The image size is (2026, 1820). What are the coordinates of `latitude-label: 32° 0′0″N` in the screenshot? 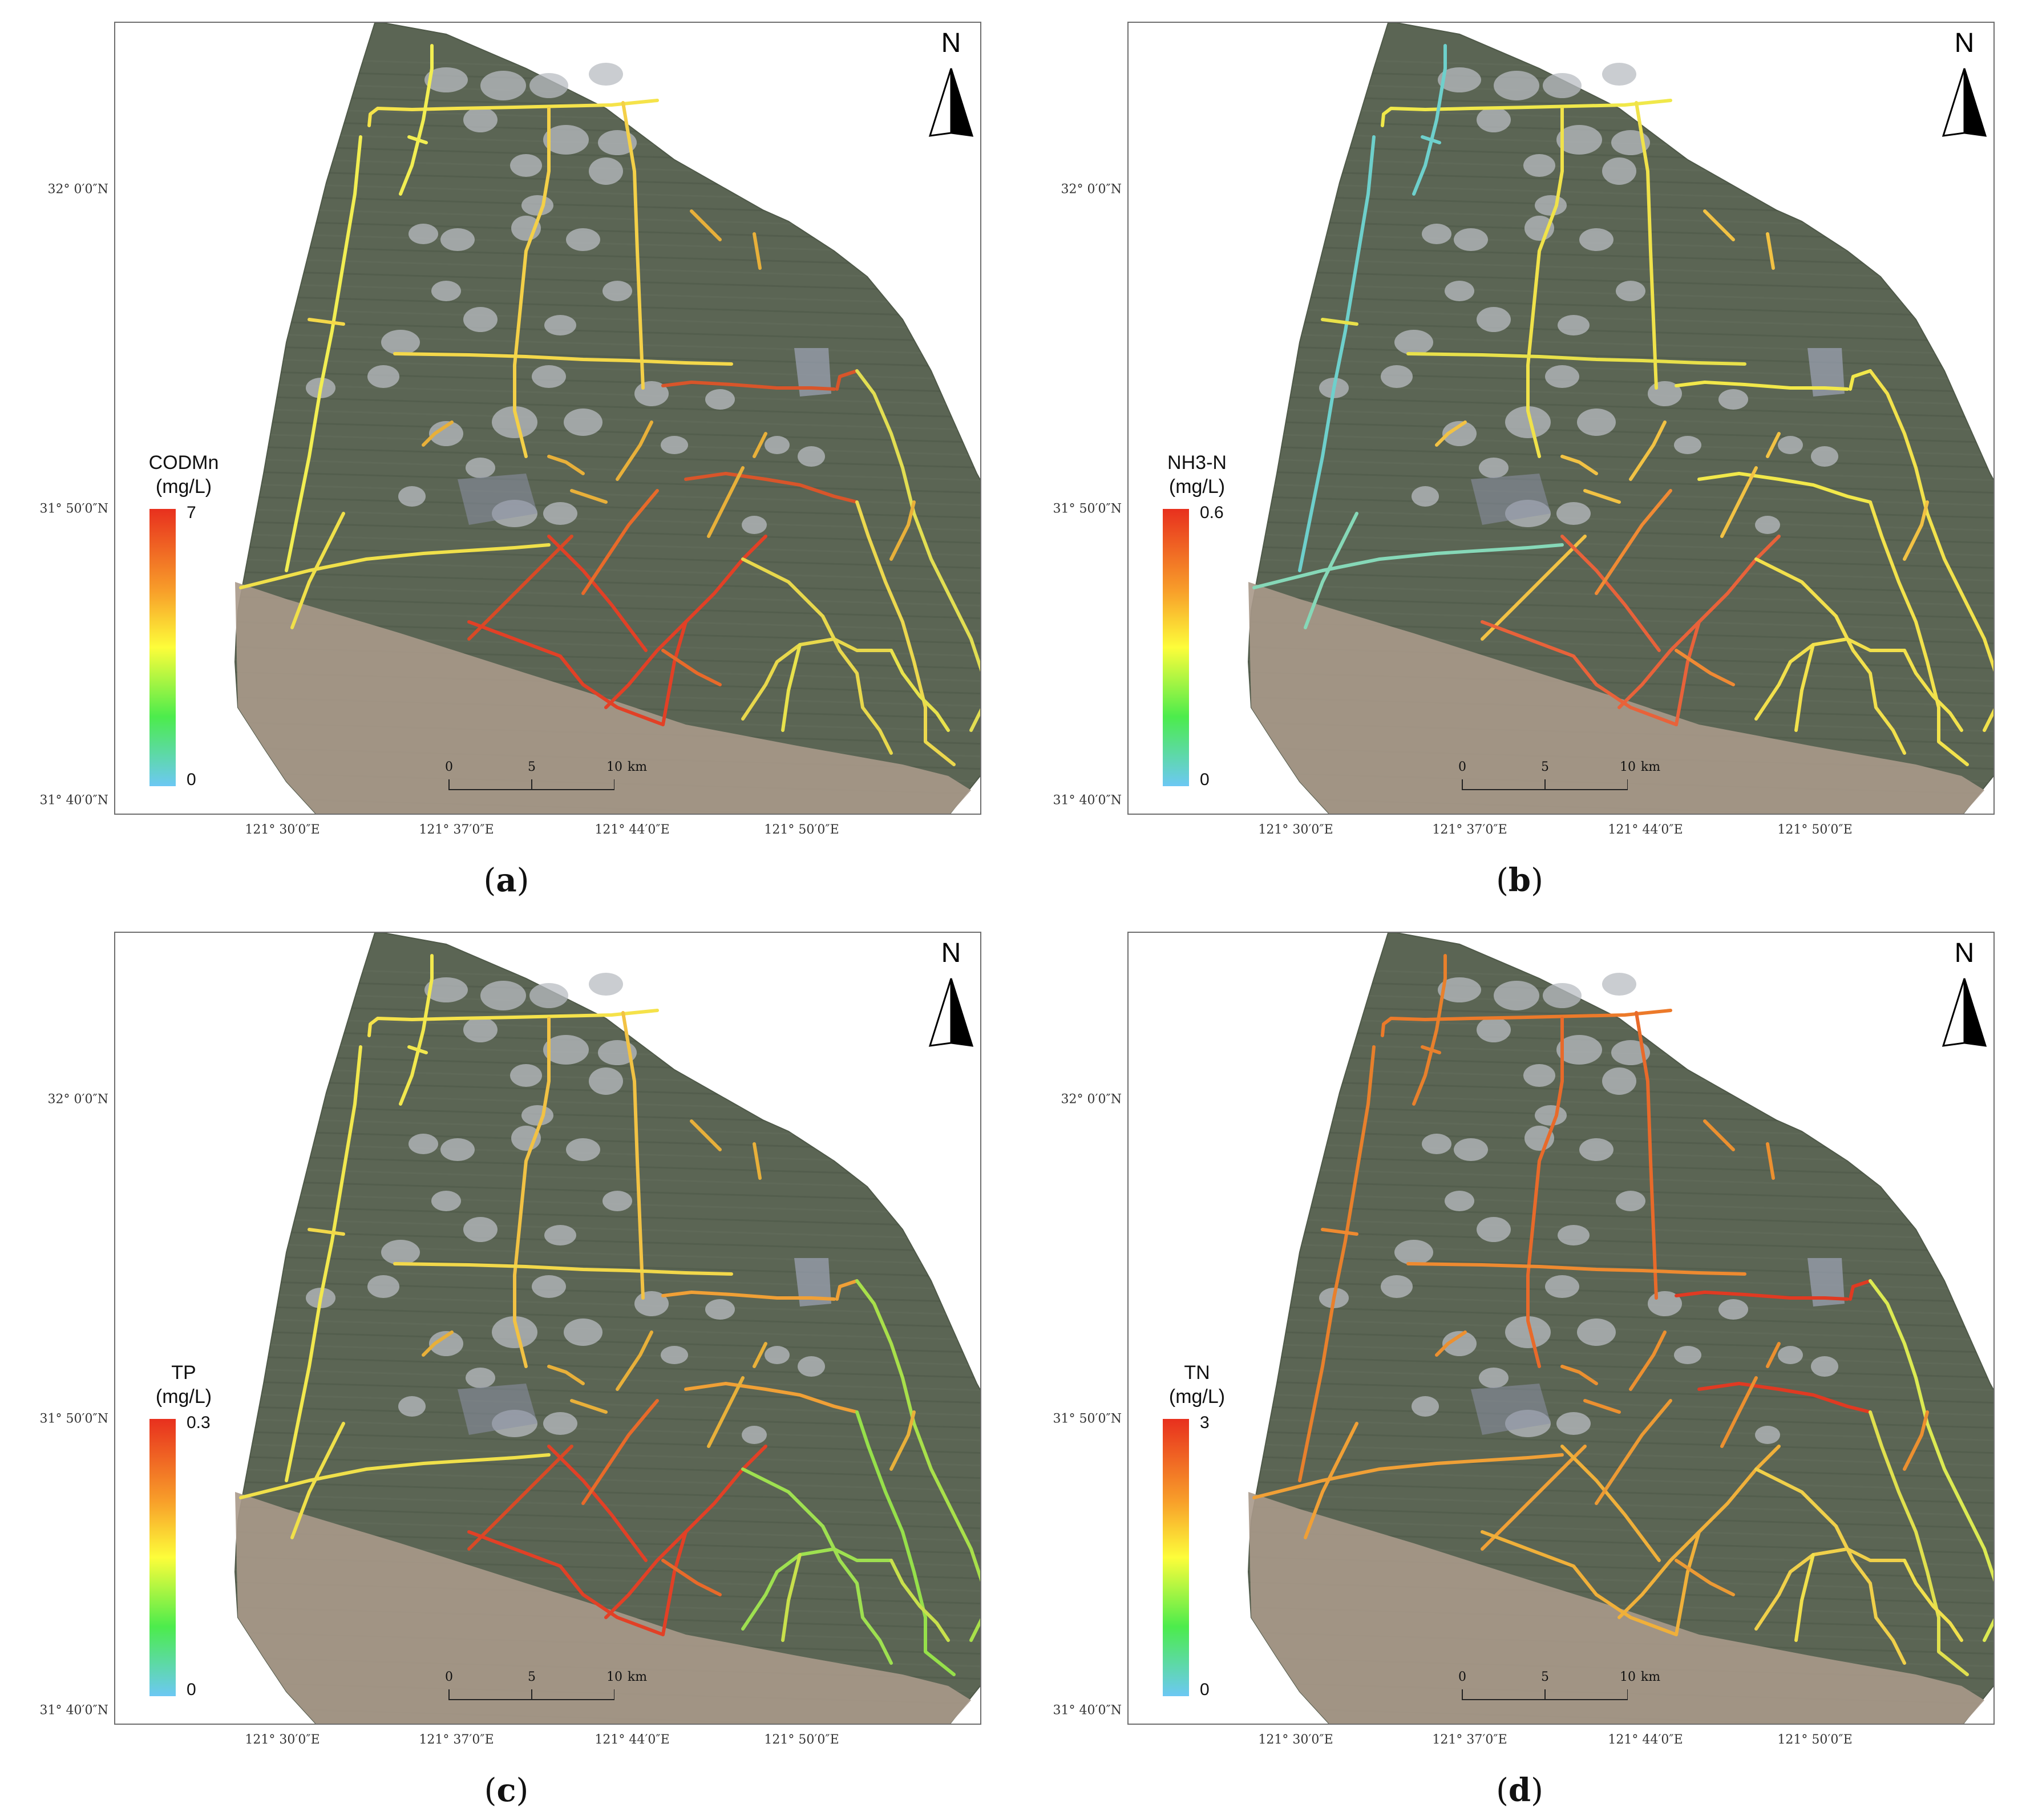 It's located at (77, 1099).